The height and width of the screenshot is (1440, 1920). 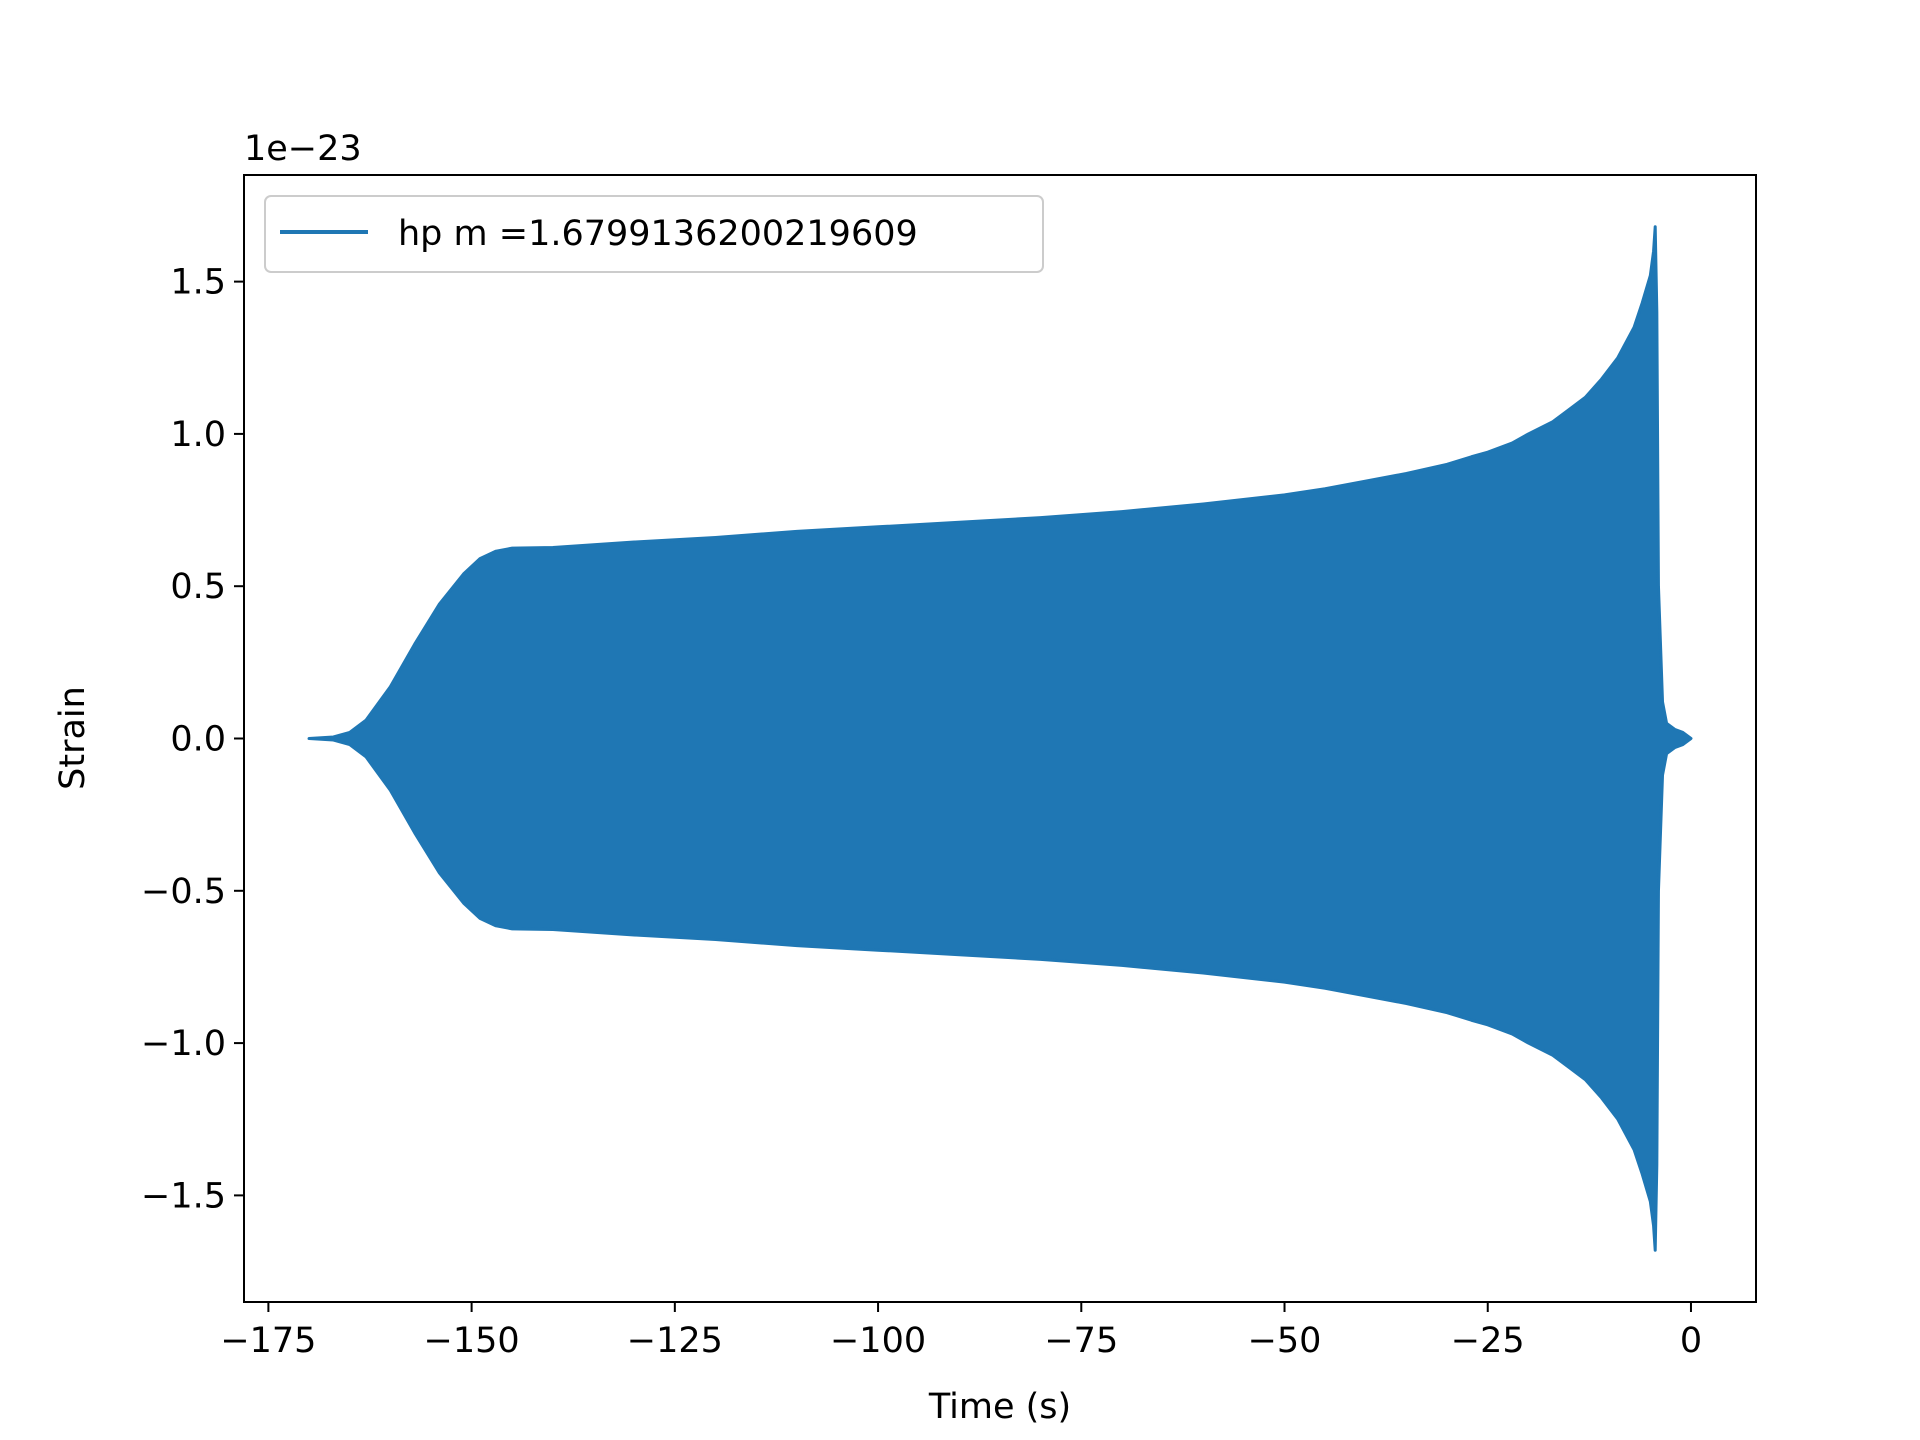 I want to click on y-tick-label: −0.5, so click(x=183, y=892).